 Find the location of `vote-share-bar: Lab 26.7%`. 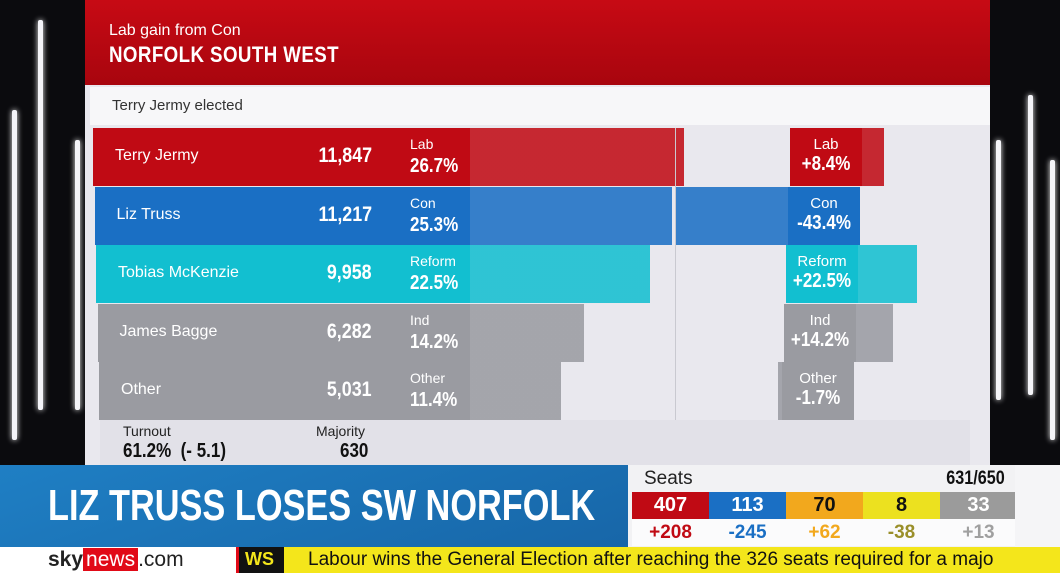

vote-share-bar: Lab 26.7% is located at coordinates (537, 157).